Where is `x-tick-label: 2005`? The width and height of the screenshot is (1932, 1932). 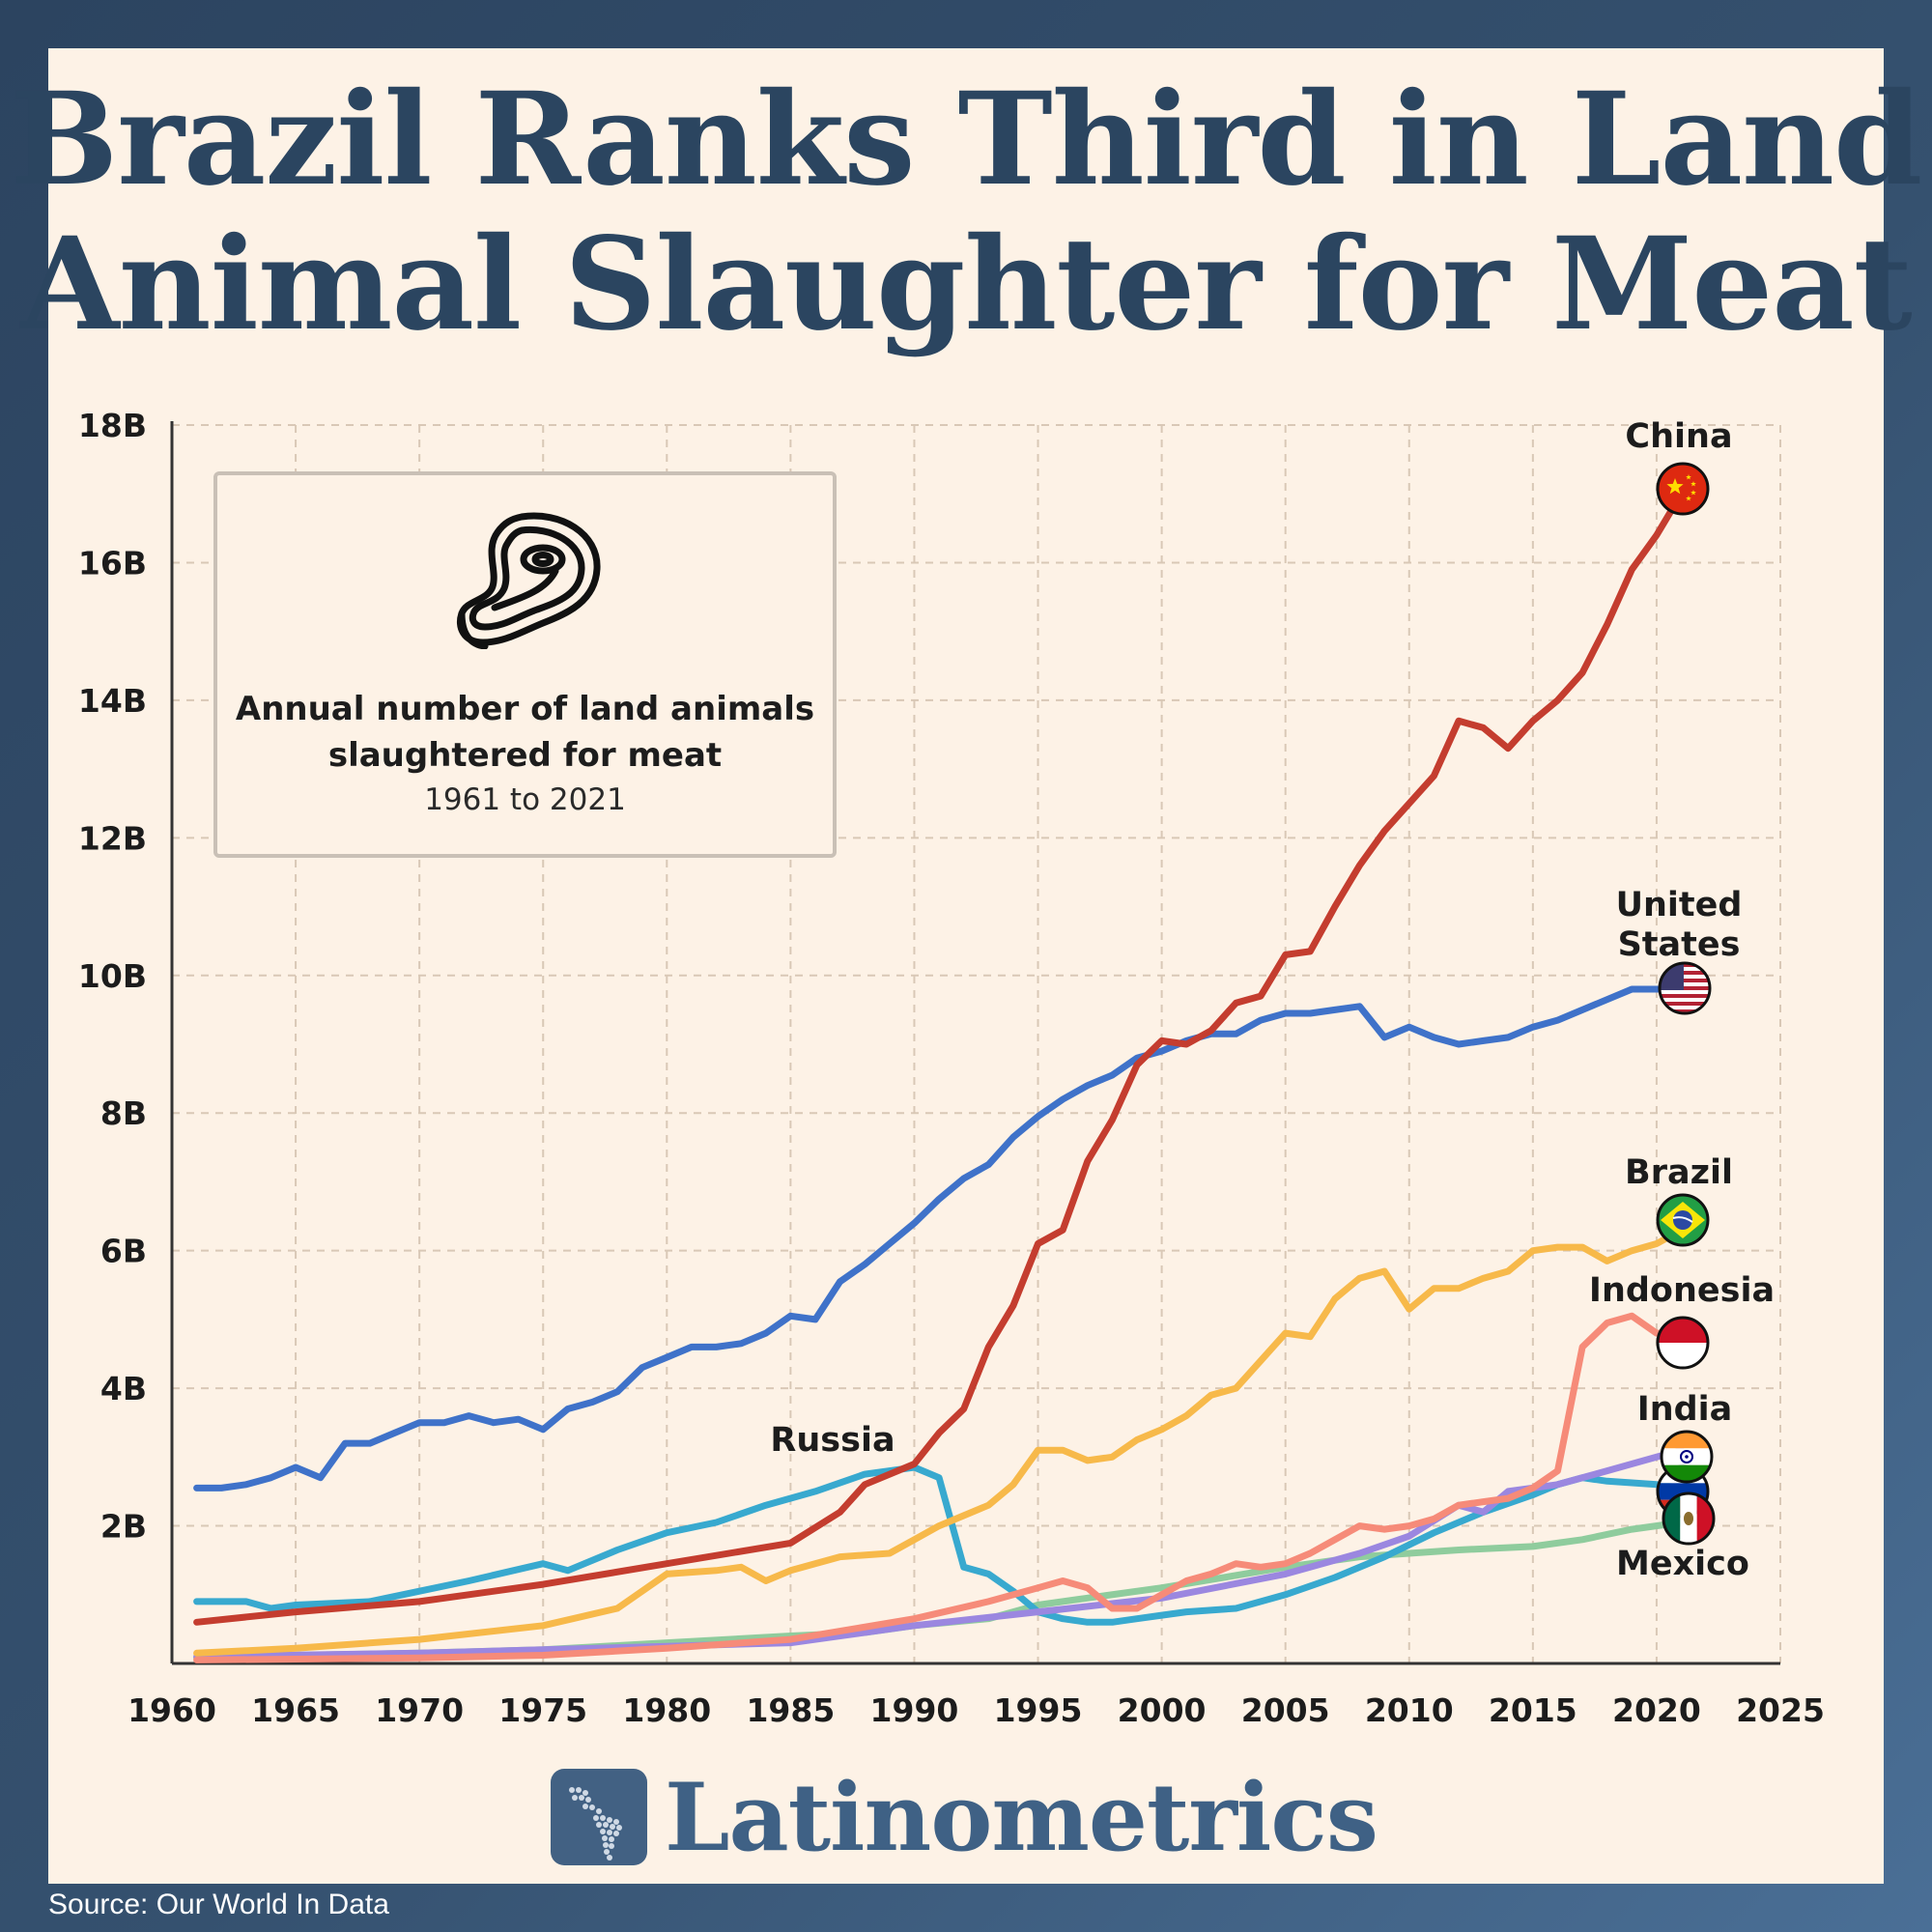 x-tick-label: 2005 is located at coordinates (1285, 1710).